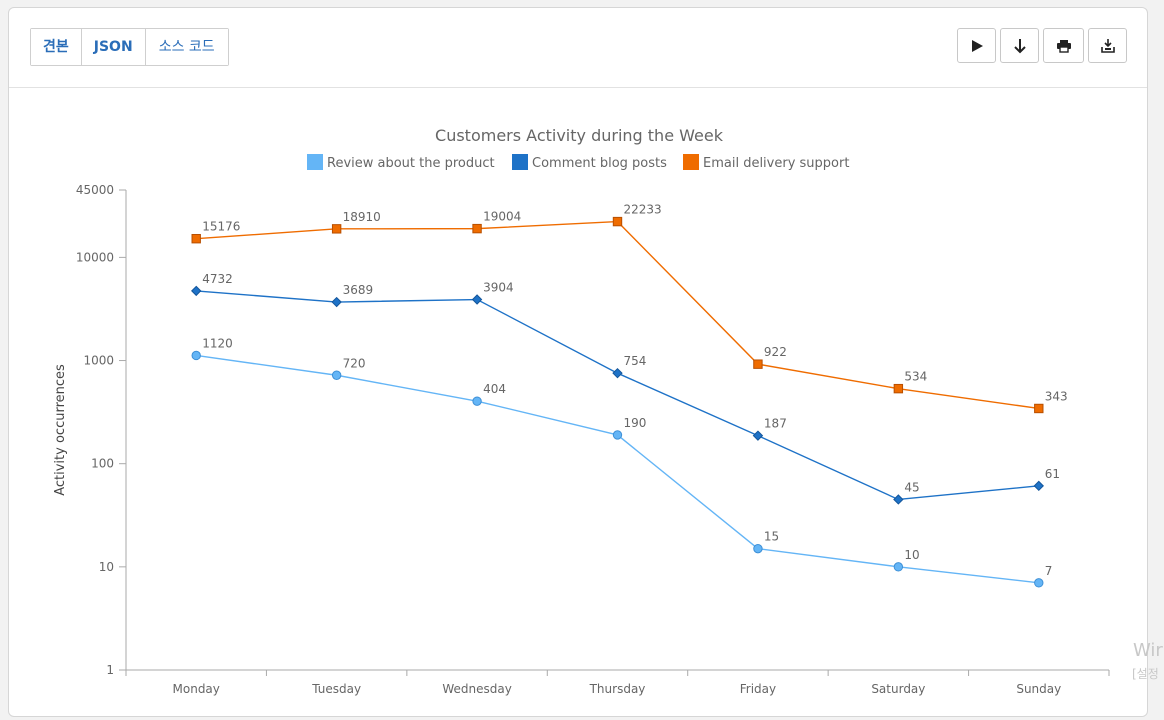  What do you see at coordinates (775, 424) in the screenshot?
I see `data-label: 187` at bounding box center [775, 424].